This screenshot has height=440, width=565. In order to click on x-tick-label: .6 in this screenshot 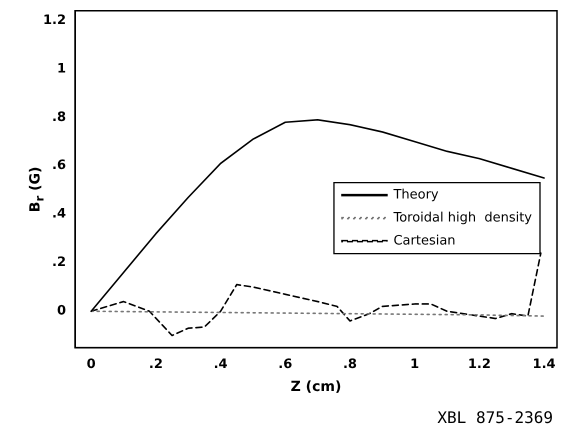, I will do `click(285, 364)`.